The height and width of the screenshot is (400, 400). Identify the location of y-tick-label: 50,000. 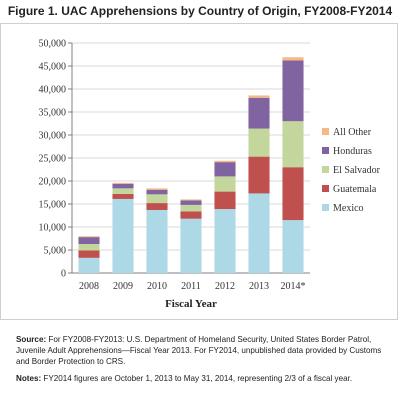
(53, 44).